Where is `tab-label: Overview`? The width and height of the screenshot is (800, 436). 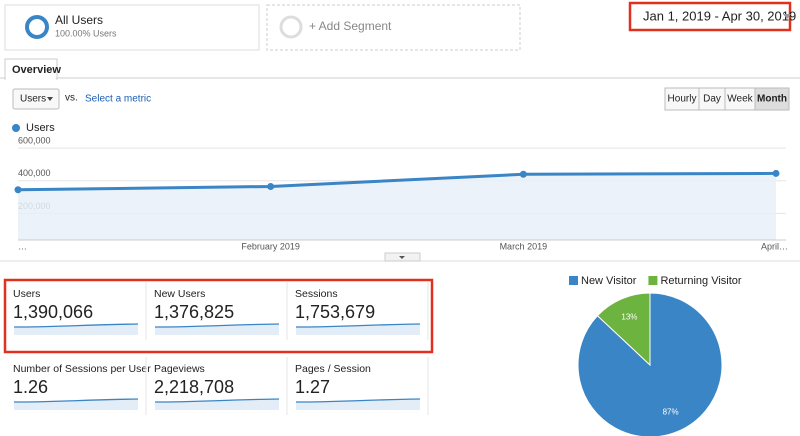 tab-label: Overview is located at coordinates (36, 70).